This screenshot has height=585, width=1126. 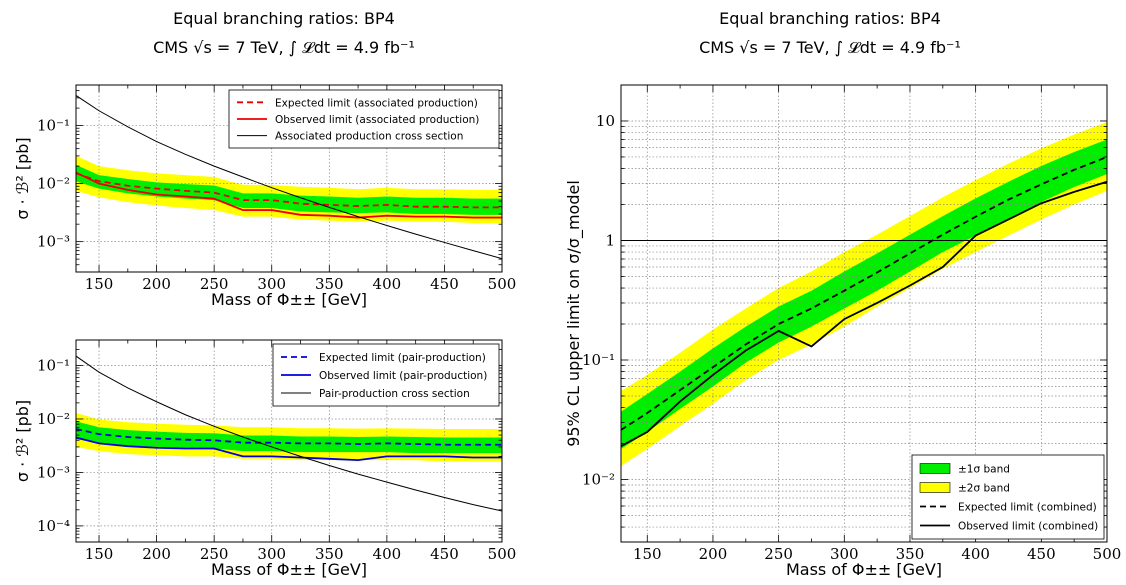 I want to click on legend-label: Observed limit (associated production), so click(x=377, y=120).